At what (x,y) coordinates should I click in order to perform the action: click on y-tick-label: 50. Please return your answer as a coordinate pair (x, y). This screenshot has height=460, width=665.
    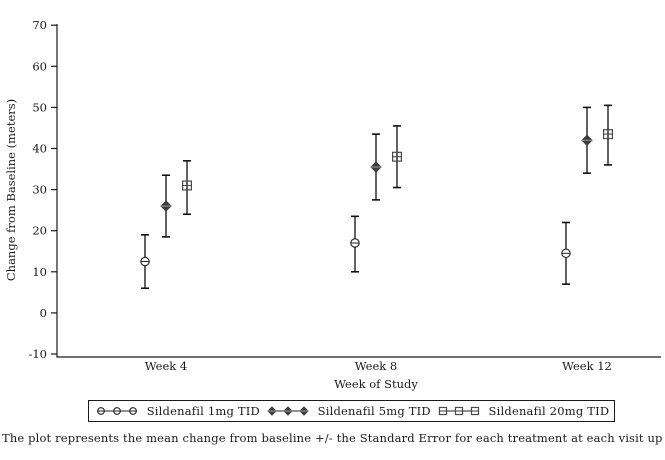
    Looking at the image, I should click on (39, 107).